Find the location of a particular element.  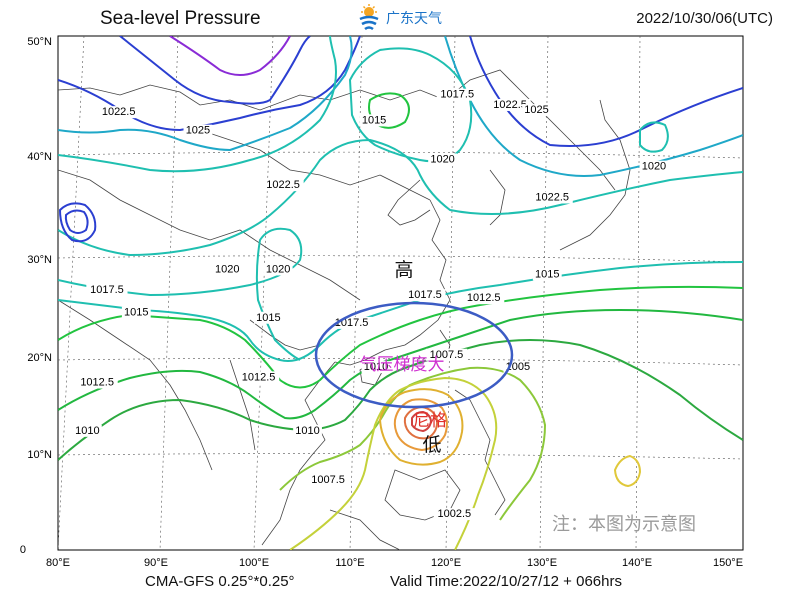

gradient-ellipse is located at coordinates (414, 355).